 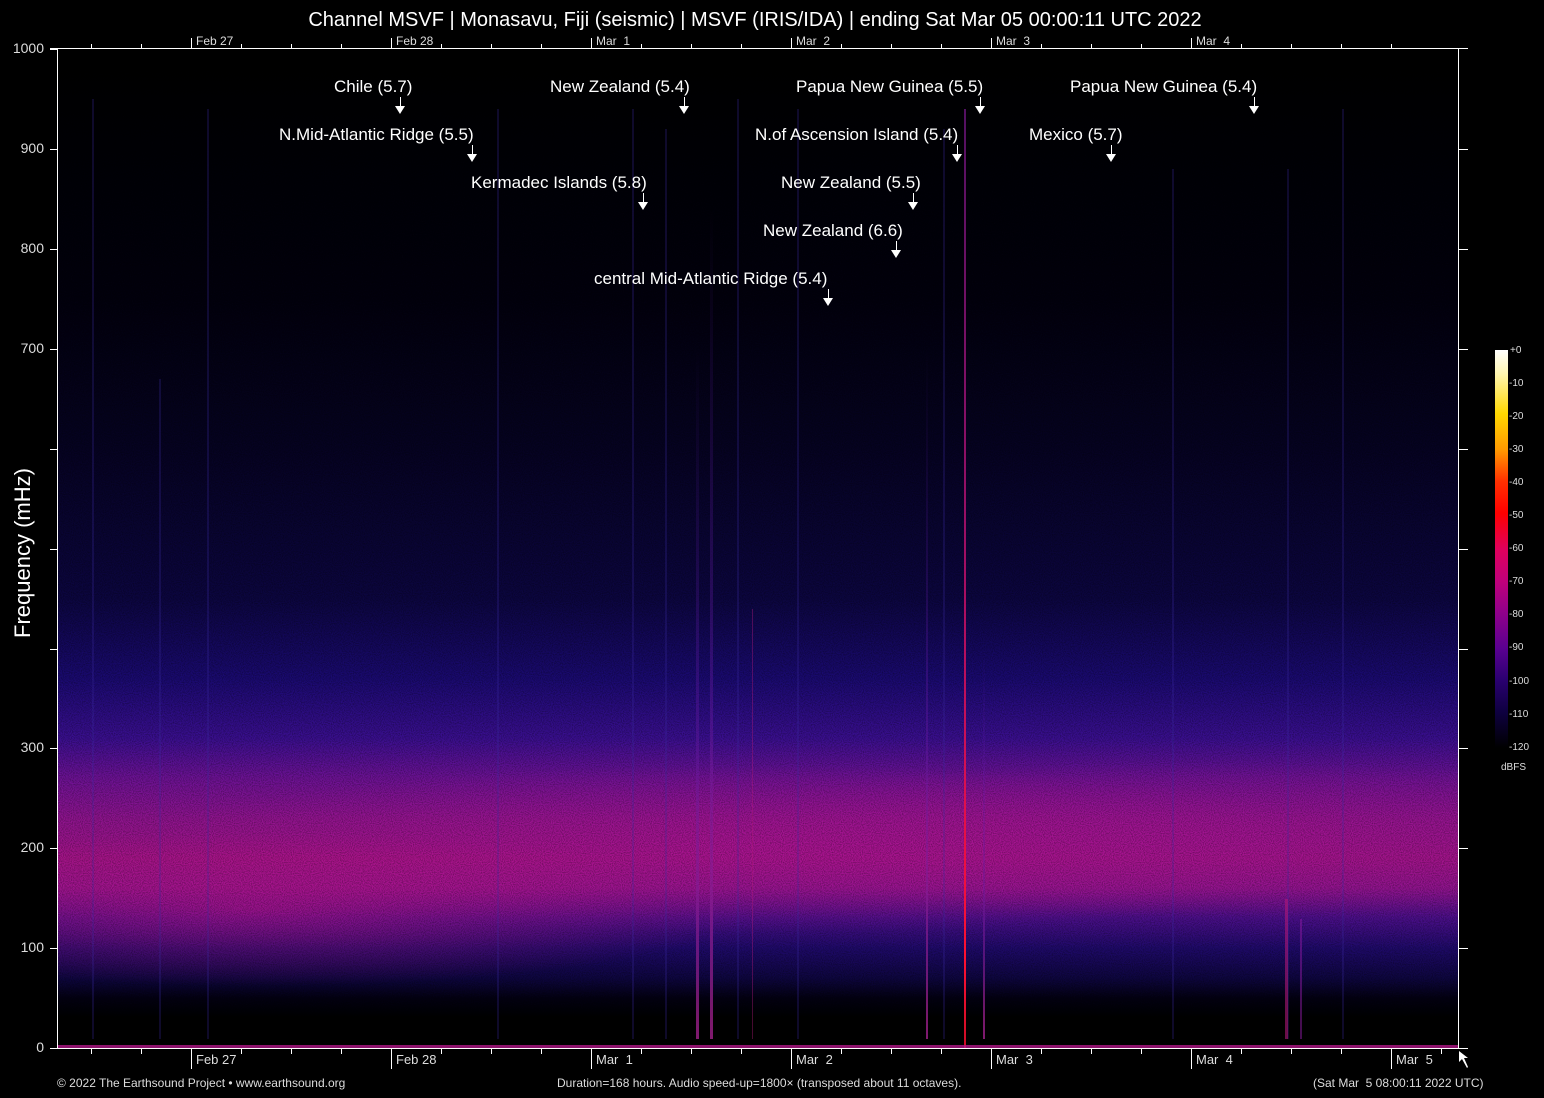 I want to click on y-axis-left, so click(x=57, y=549).